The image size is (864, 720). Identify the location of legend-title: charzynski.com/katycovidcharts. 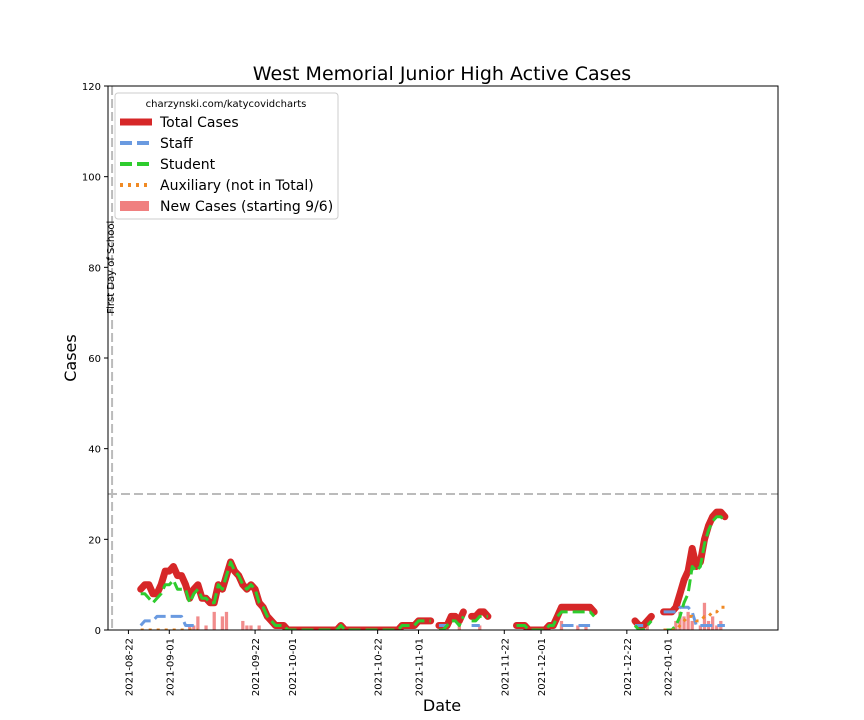
(226, 104).